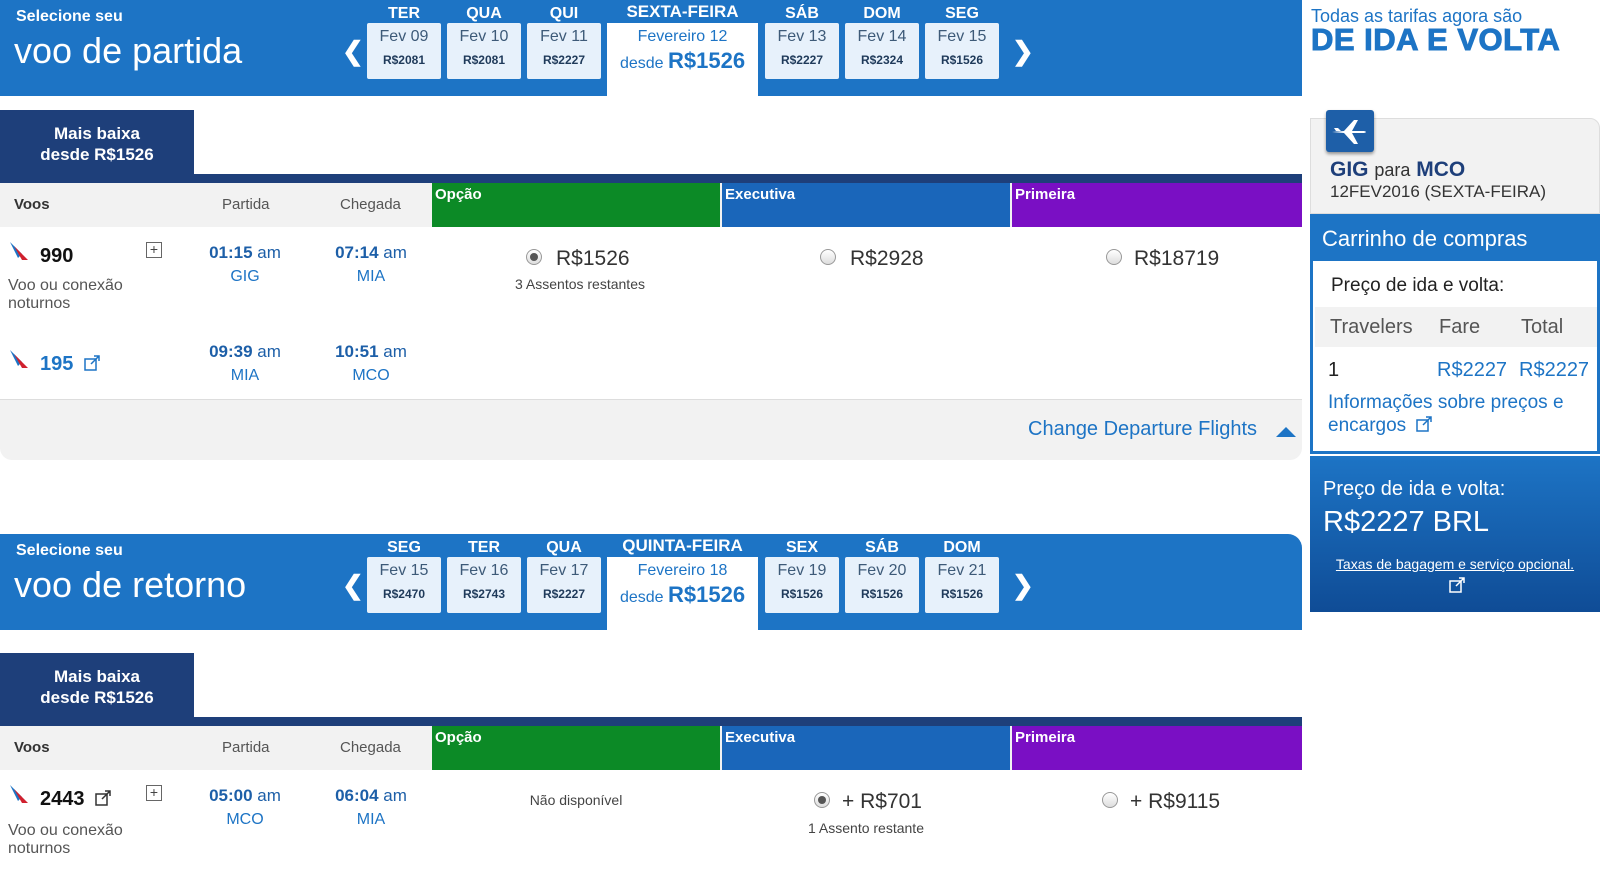 Image resolution: width=1600 pixels, height=880 pixels. Describe the element at coordinates (802, 36) in the screenshot. I see `day-date: Fev 13` at that location.